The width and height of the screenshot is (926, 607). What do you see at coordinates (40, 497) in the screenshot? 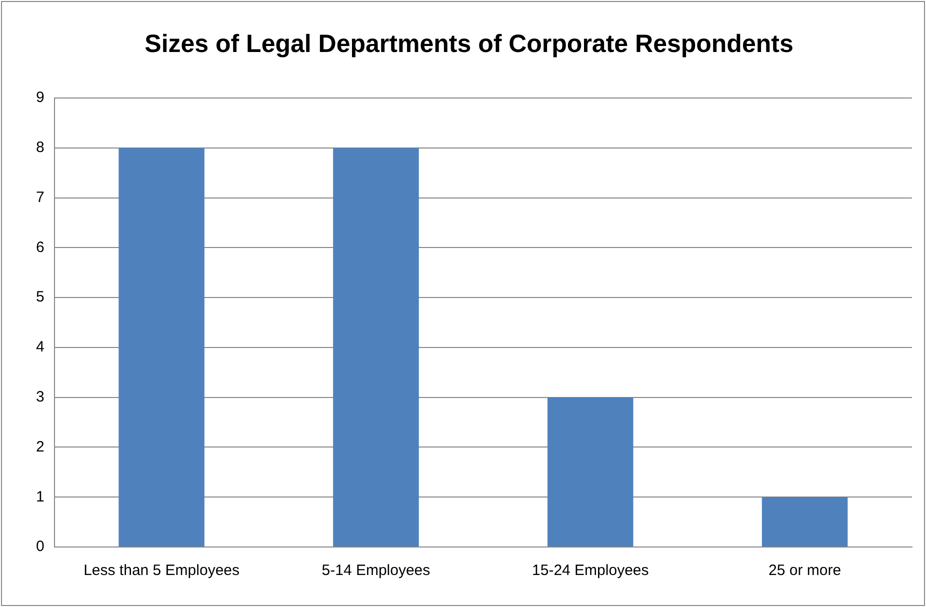
I see `y-tick-label: 1` at bounding box center [40, 497].